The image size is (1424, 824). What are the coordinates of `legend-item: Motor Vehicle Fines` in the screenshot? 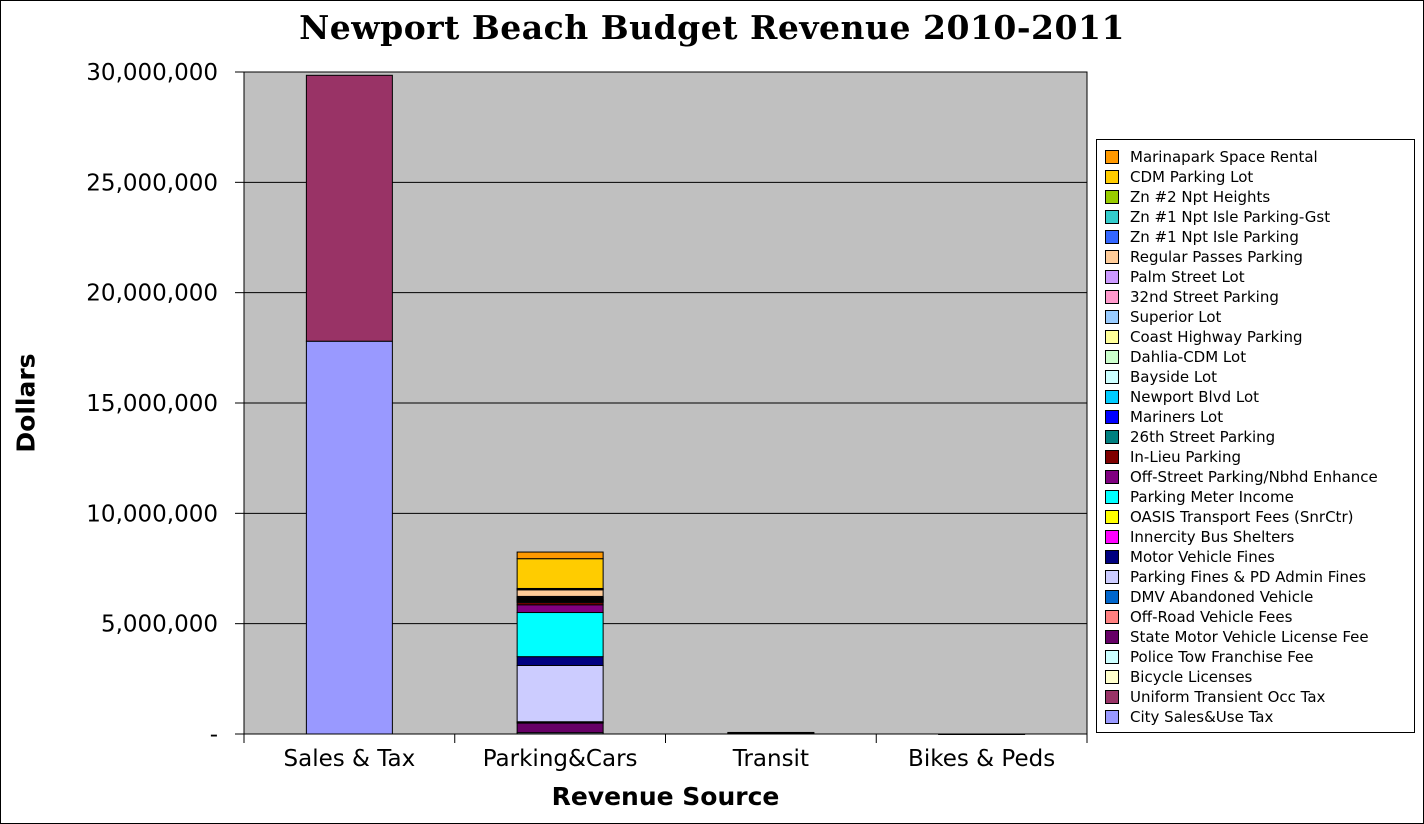 It's located at (1255, 557).